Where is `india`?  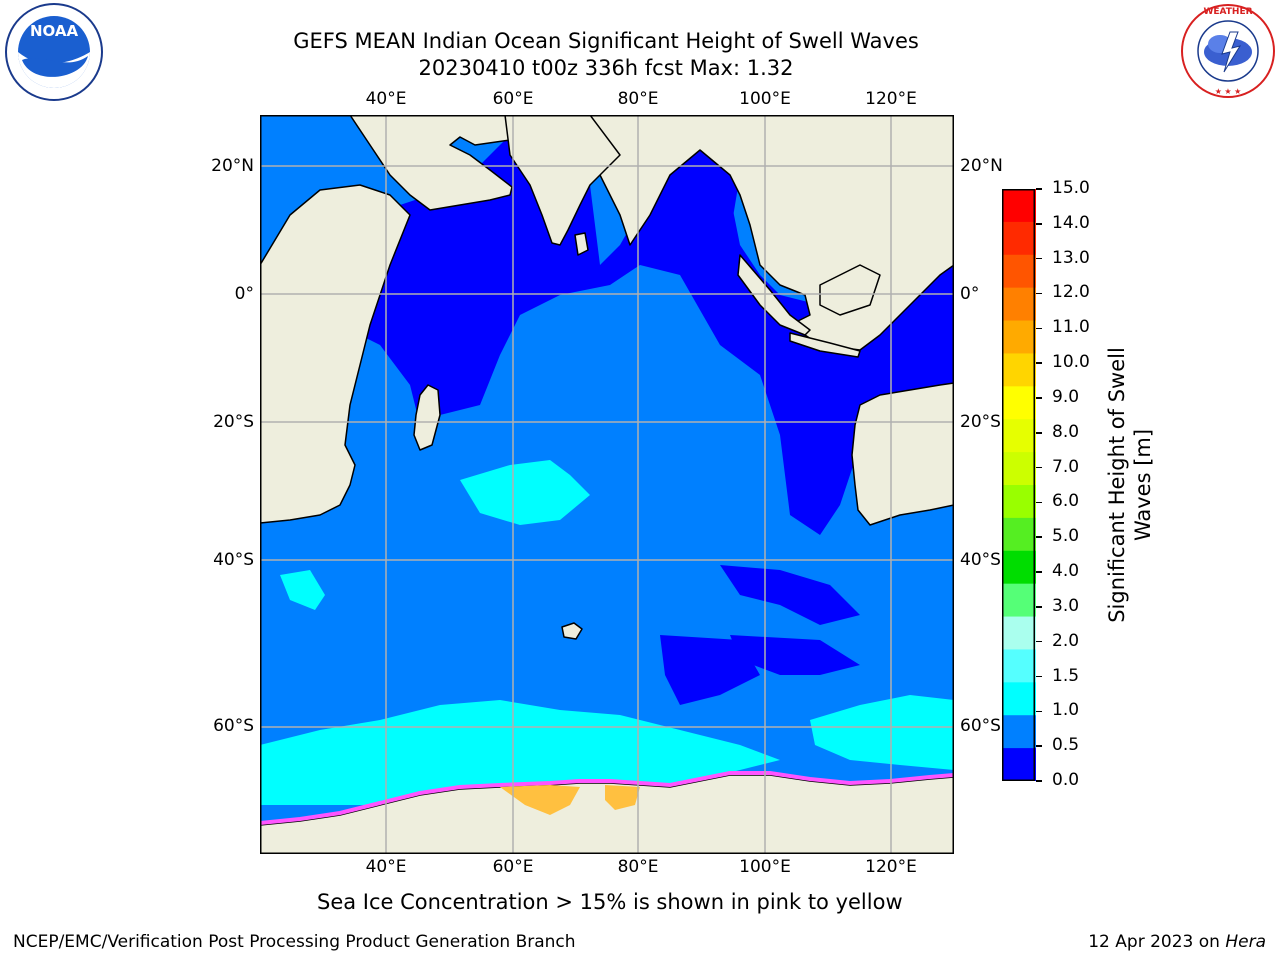
india is located at coordinates (562, 180).